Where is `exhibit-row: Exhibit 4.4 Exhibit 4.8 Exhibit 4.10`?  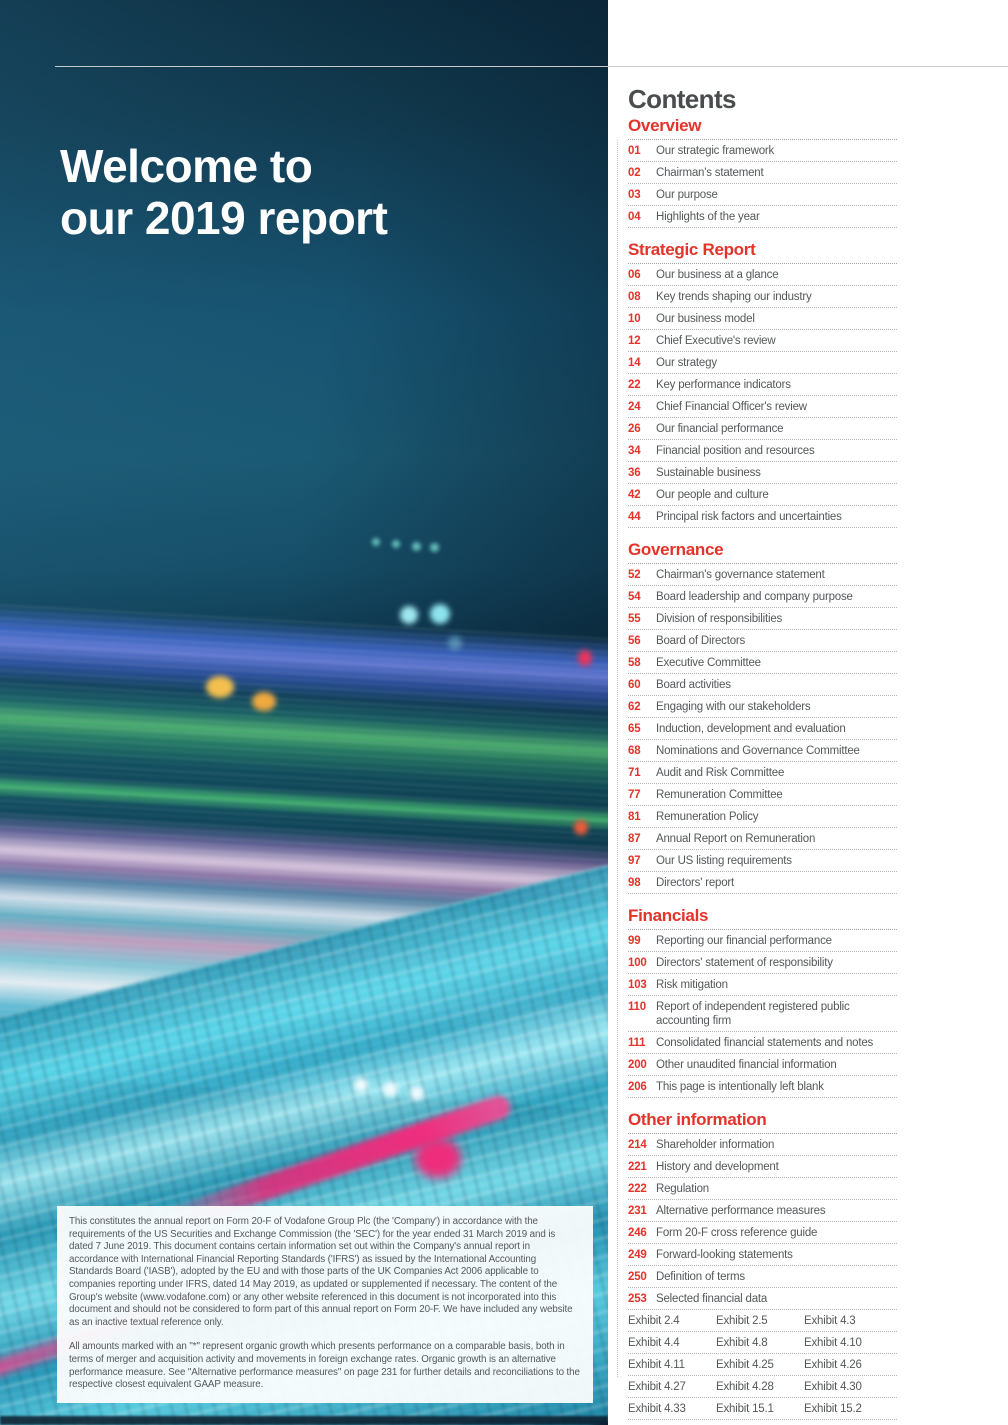 exhibit-row: Exhibit 4.4 Exhibit 4.8 Exhibit 4.10 is located at coordinates (762, 1343).